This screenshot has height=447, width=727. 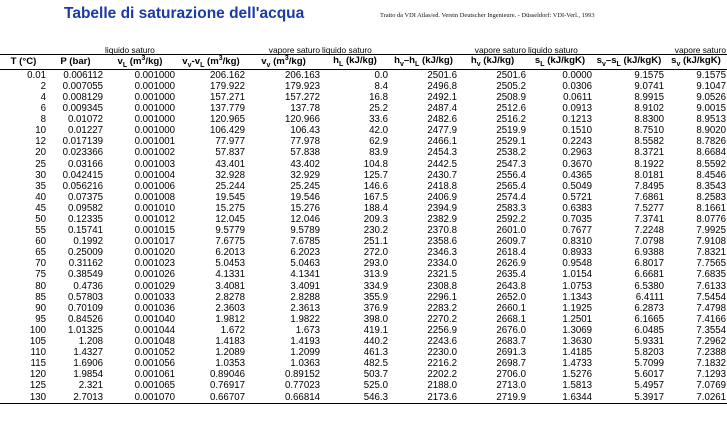 I want to click on cell-vv: 9.5789, so click(x=305, y=231).